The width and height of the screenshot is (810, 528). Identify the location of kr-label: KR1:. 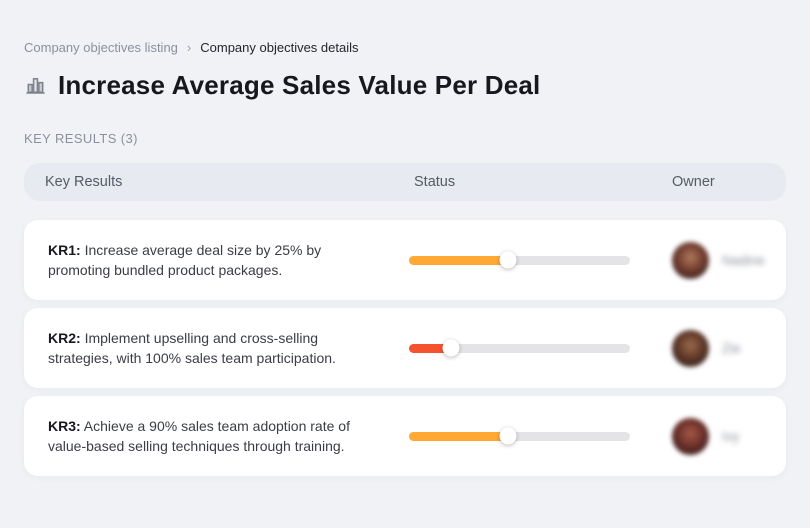
(64, 250).